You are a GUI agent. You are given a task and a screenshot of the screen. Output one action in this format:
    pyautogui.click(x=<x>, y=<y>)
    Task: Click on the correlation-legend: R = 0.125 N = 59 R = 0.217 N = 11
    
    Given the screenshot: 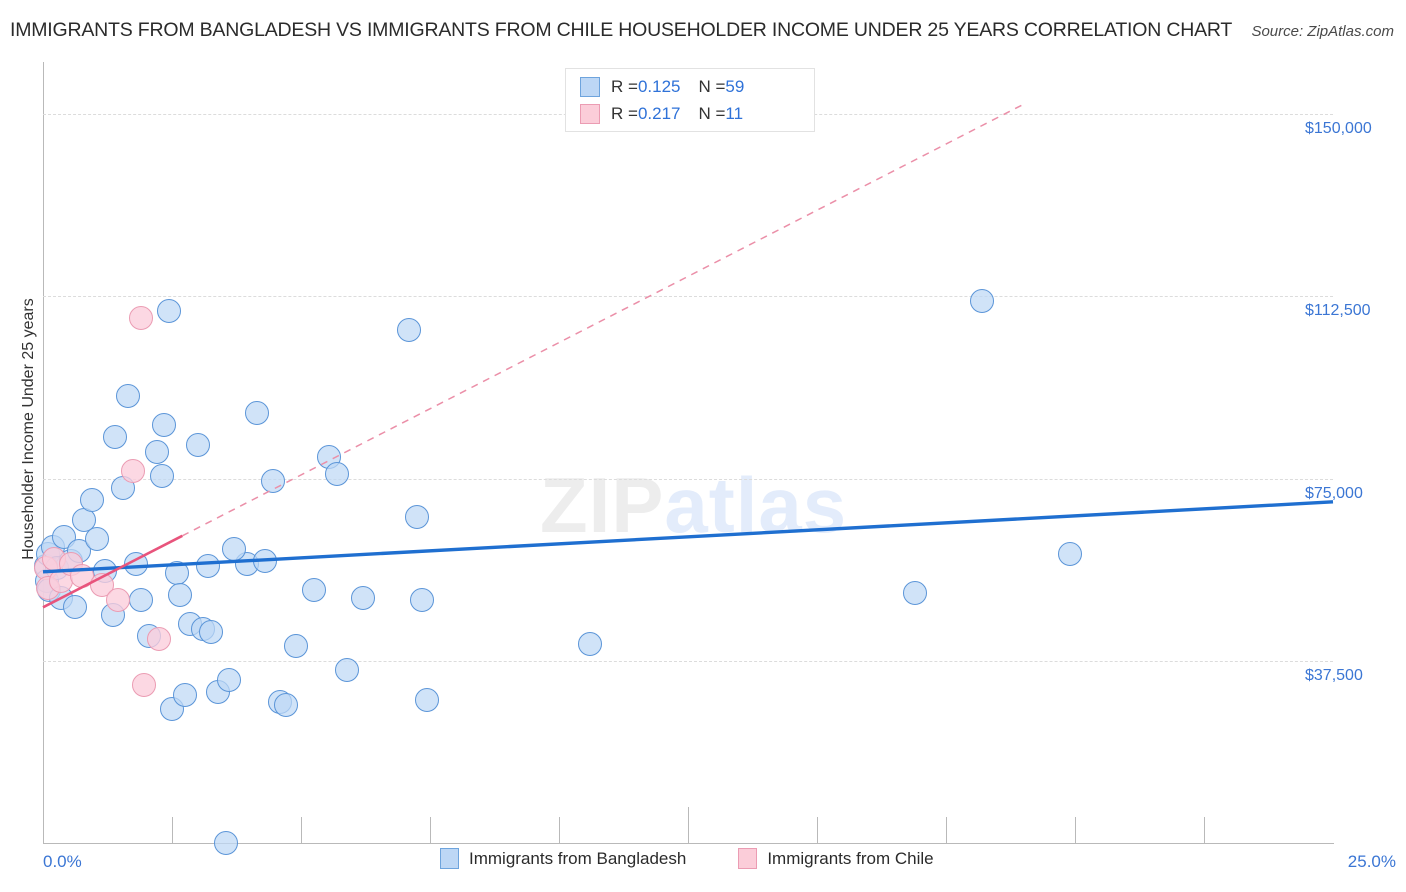 What is the action you would take?
    pyautogui.click(x=690, y=100)
    